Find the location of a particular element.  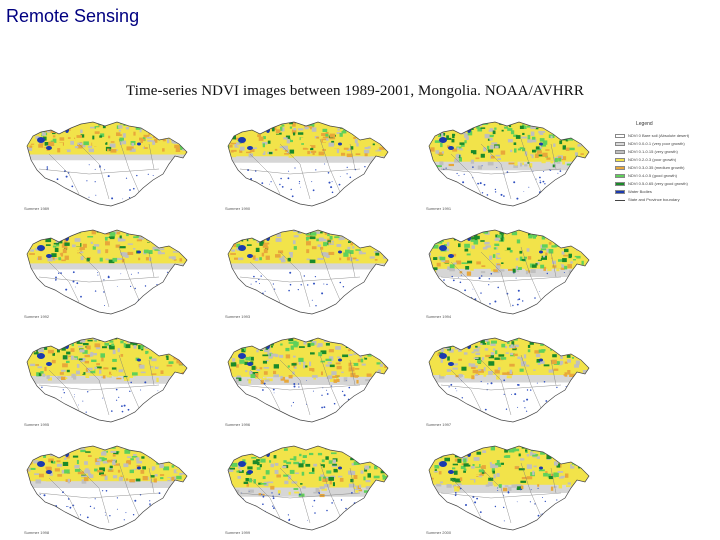

legend-title: Legend is located at coordinates (644, 124).